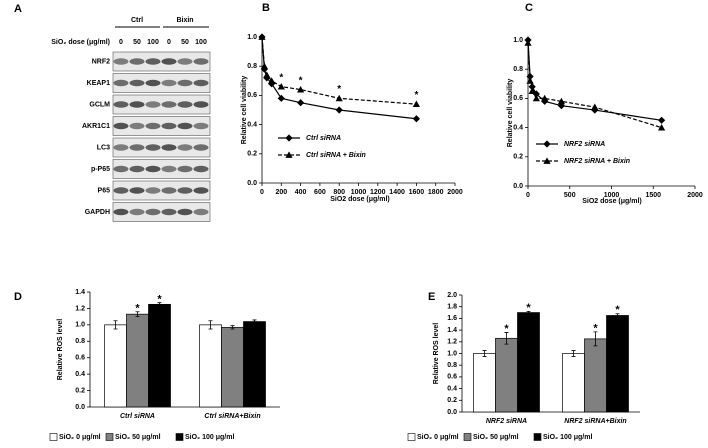 The height and width of the screenshot is (448, 708). What do you see at coordinates (80, 42) in the screenshot?
I see `dose-label: SiO₂ dose (μg/ml)` at bounding box center [80, 42].